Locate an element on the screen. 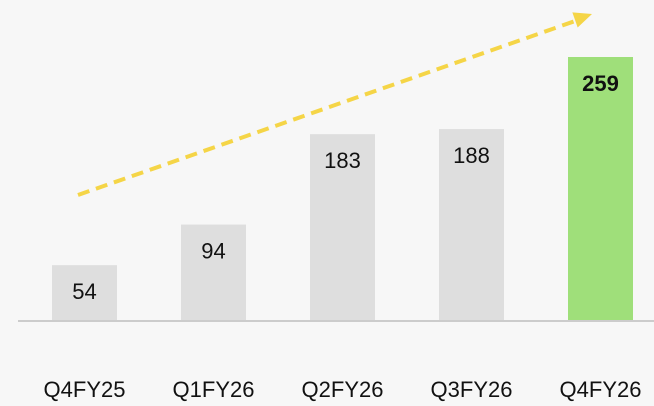 The width and height of the screenshot is (654, 406). x-tick-labels-group: Q4FY25 Q1FY26 Q2FY26 Q3FY26 Q4FY26 is located at coordinates (343, 389).